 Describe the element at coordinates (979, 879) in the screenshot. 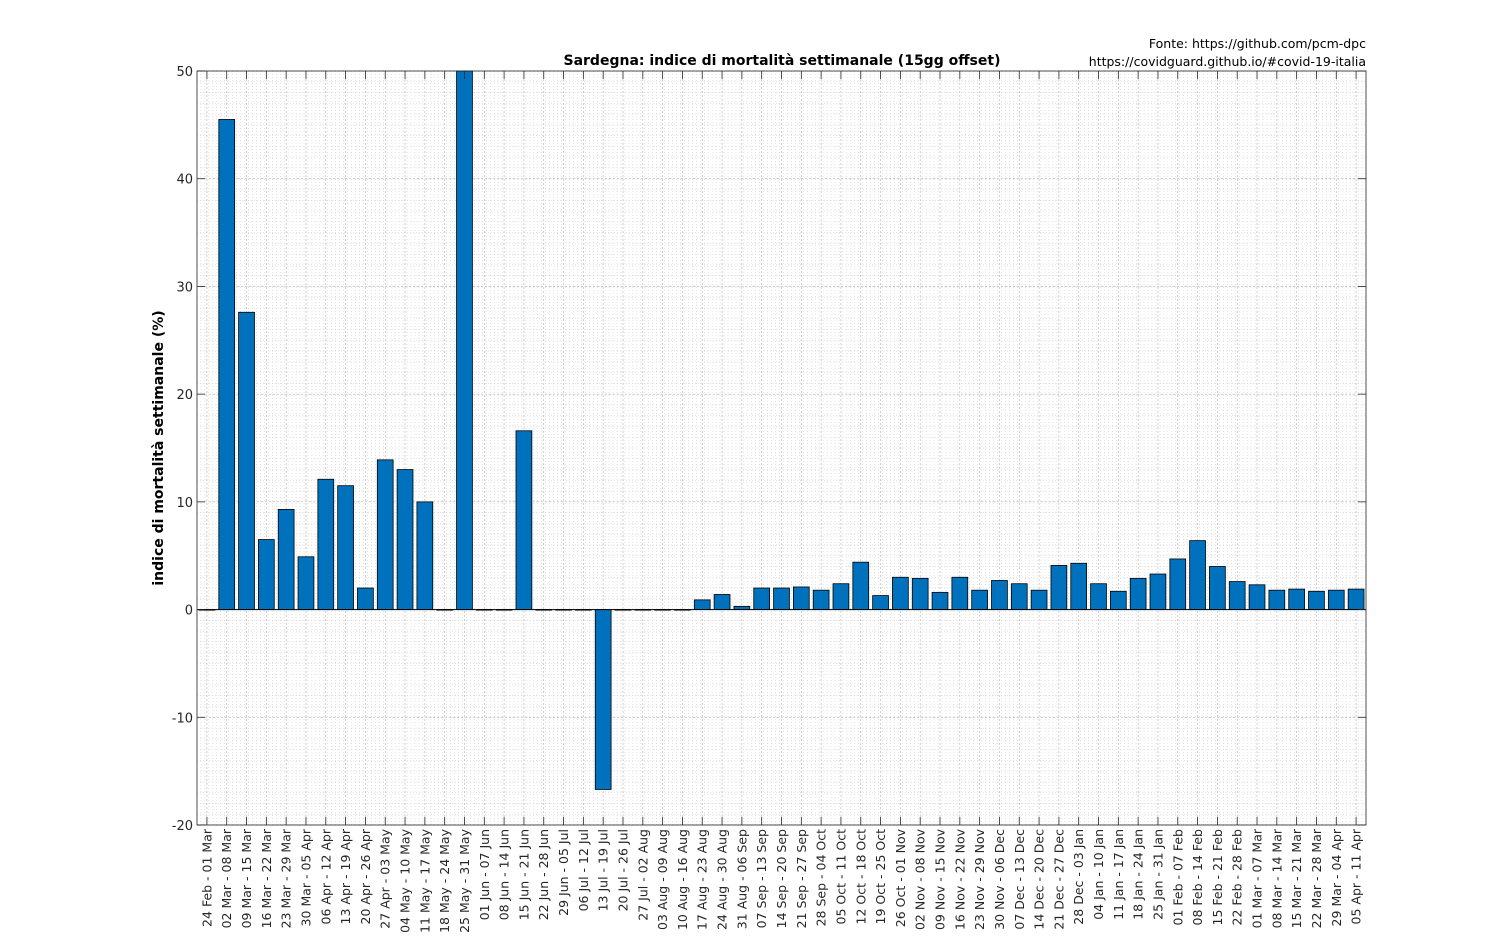

I see `x-tick-label: 23 Nov - 29 Nov` at that location.